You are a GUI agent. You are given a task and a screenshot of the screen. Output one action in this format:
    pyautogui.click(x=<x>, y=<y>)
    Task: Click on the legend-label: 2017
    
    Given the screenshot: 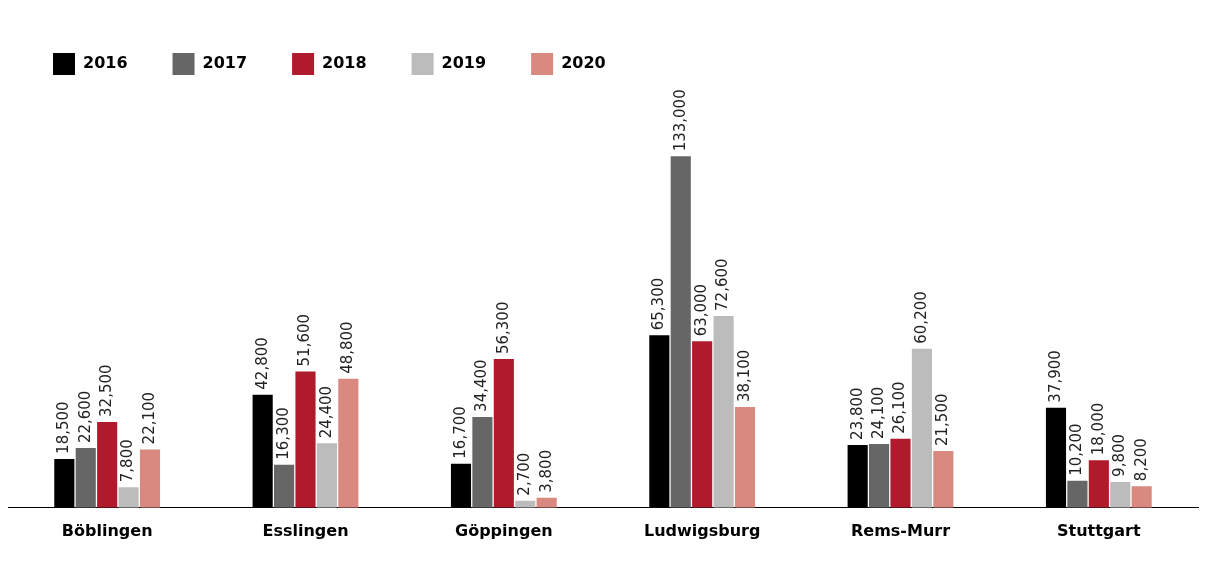 What is the action you would take?
    pyautogui.click(x=225, y=63)
    